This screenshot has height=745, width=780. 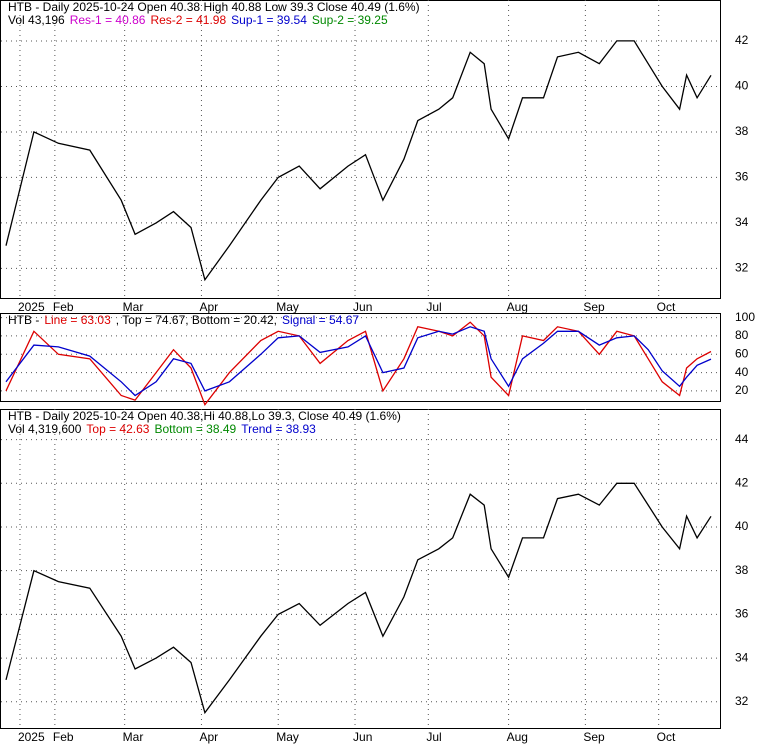 I want to click on panel-frame, so click(x=360, y=357).